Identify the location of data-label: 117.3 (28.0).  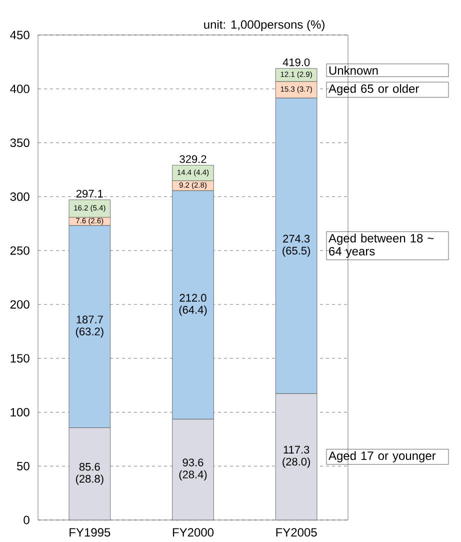
(296, 457).